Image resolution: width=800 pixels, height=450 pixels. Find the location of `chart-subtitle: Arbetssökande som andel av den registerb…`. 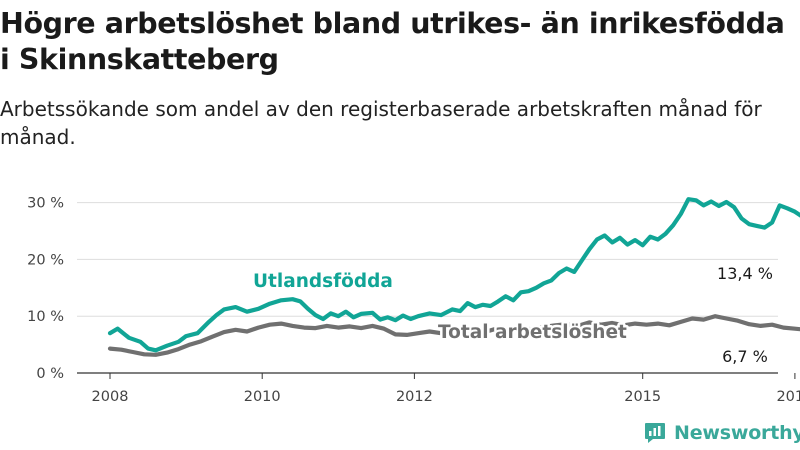

chart-subtitle: Arbetssökande som andel av den registerb… is located at coordinates (381, 123).